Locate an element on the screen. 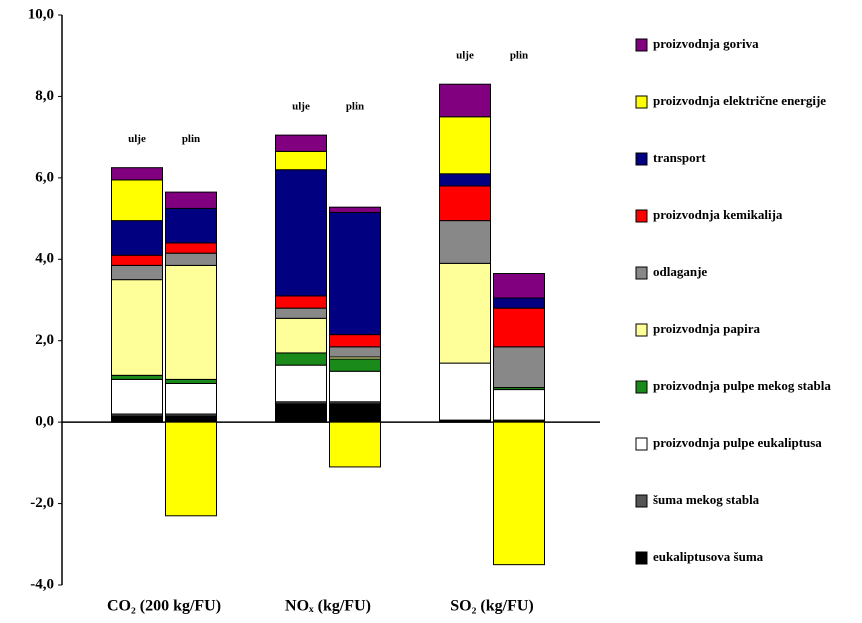  x-group-label: CO₂ (200 kg/FU) is located at coordinates (164, 606).